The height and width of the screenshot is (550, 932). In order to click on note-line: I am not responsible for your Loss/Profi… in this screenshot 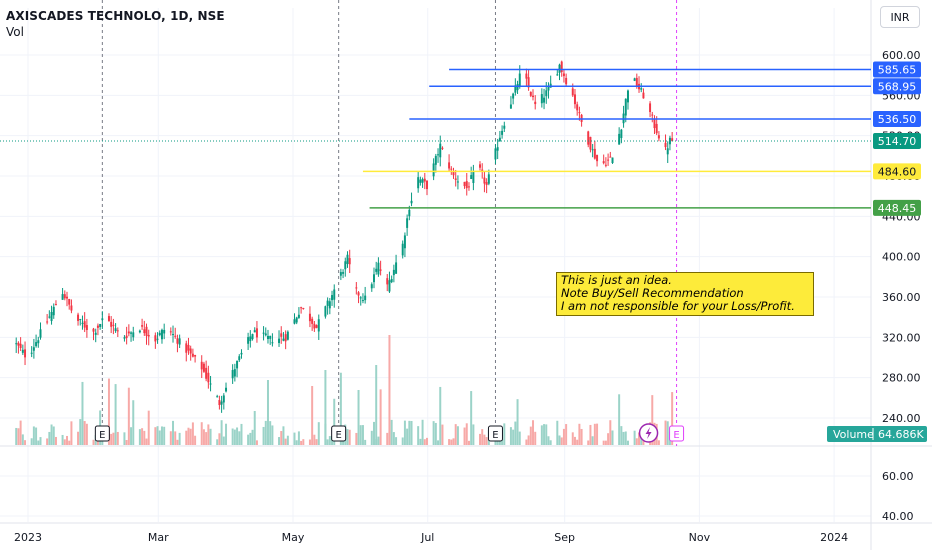, I will do `click(678, 306)`.